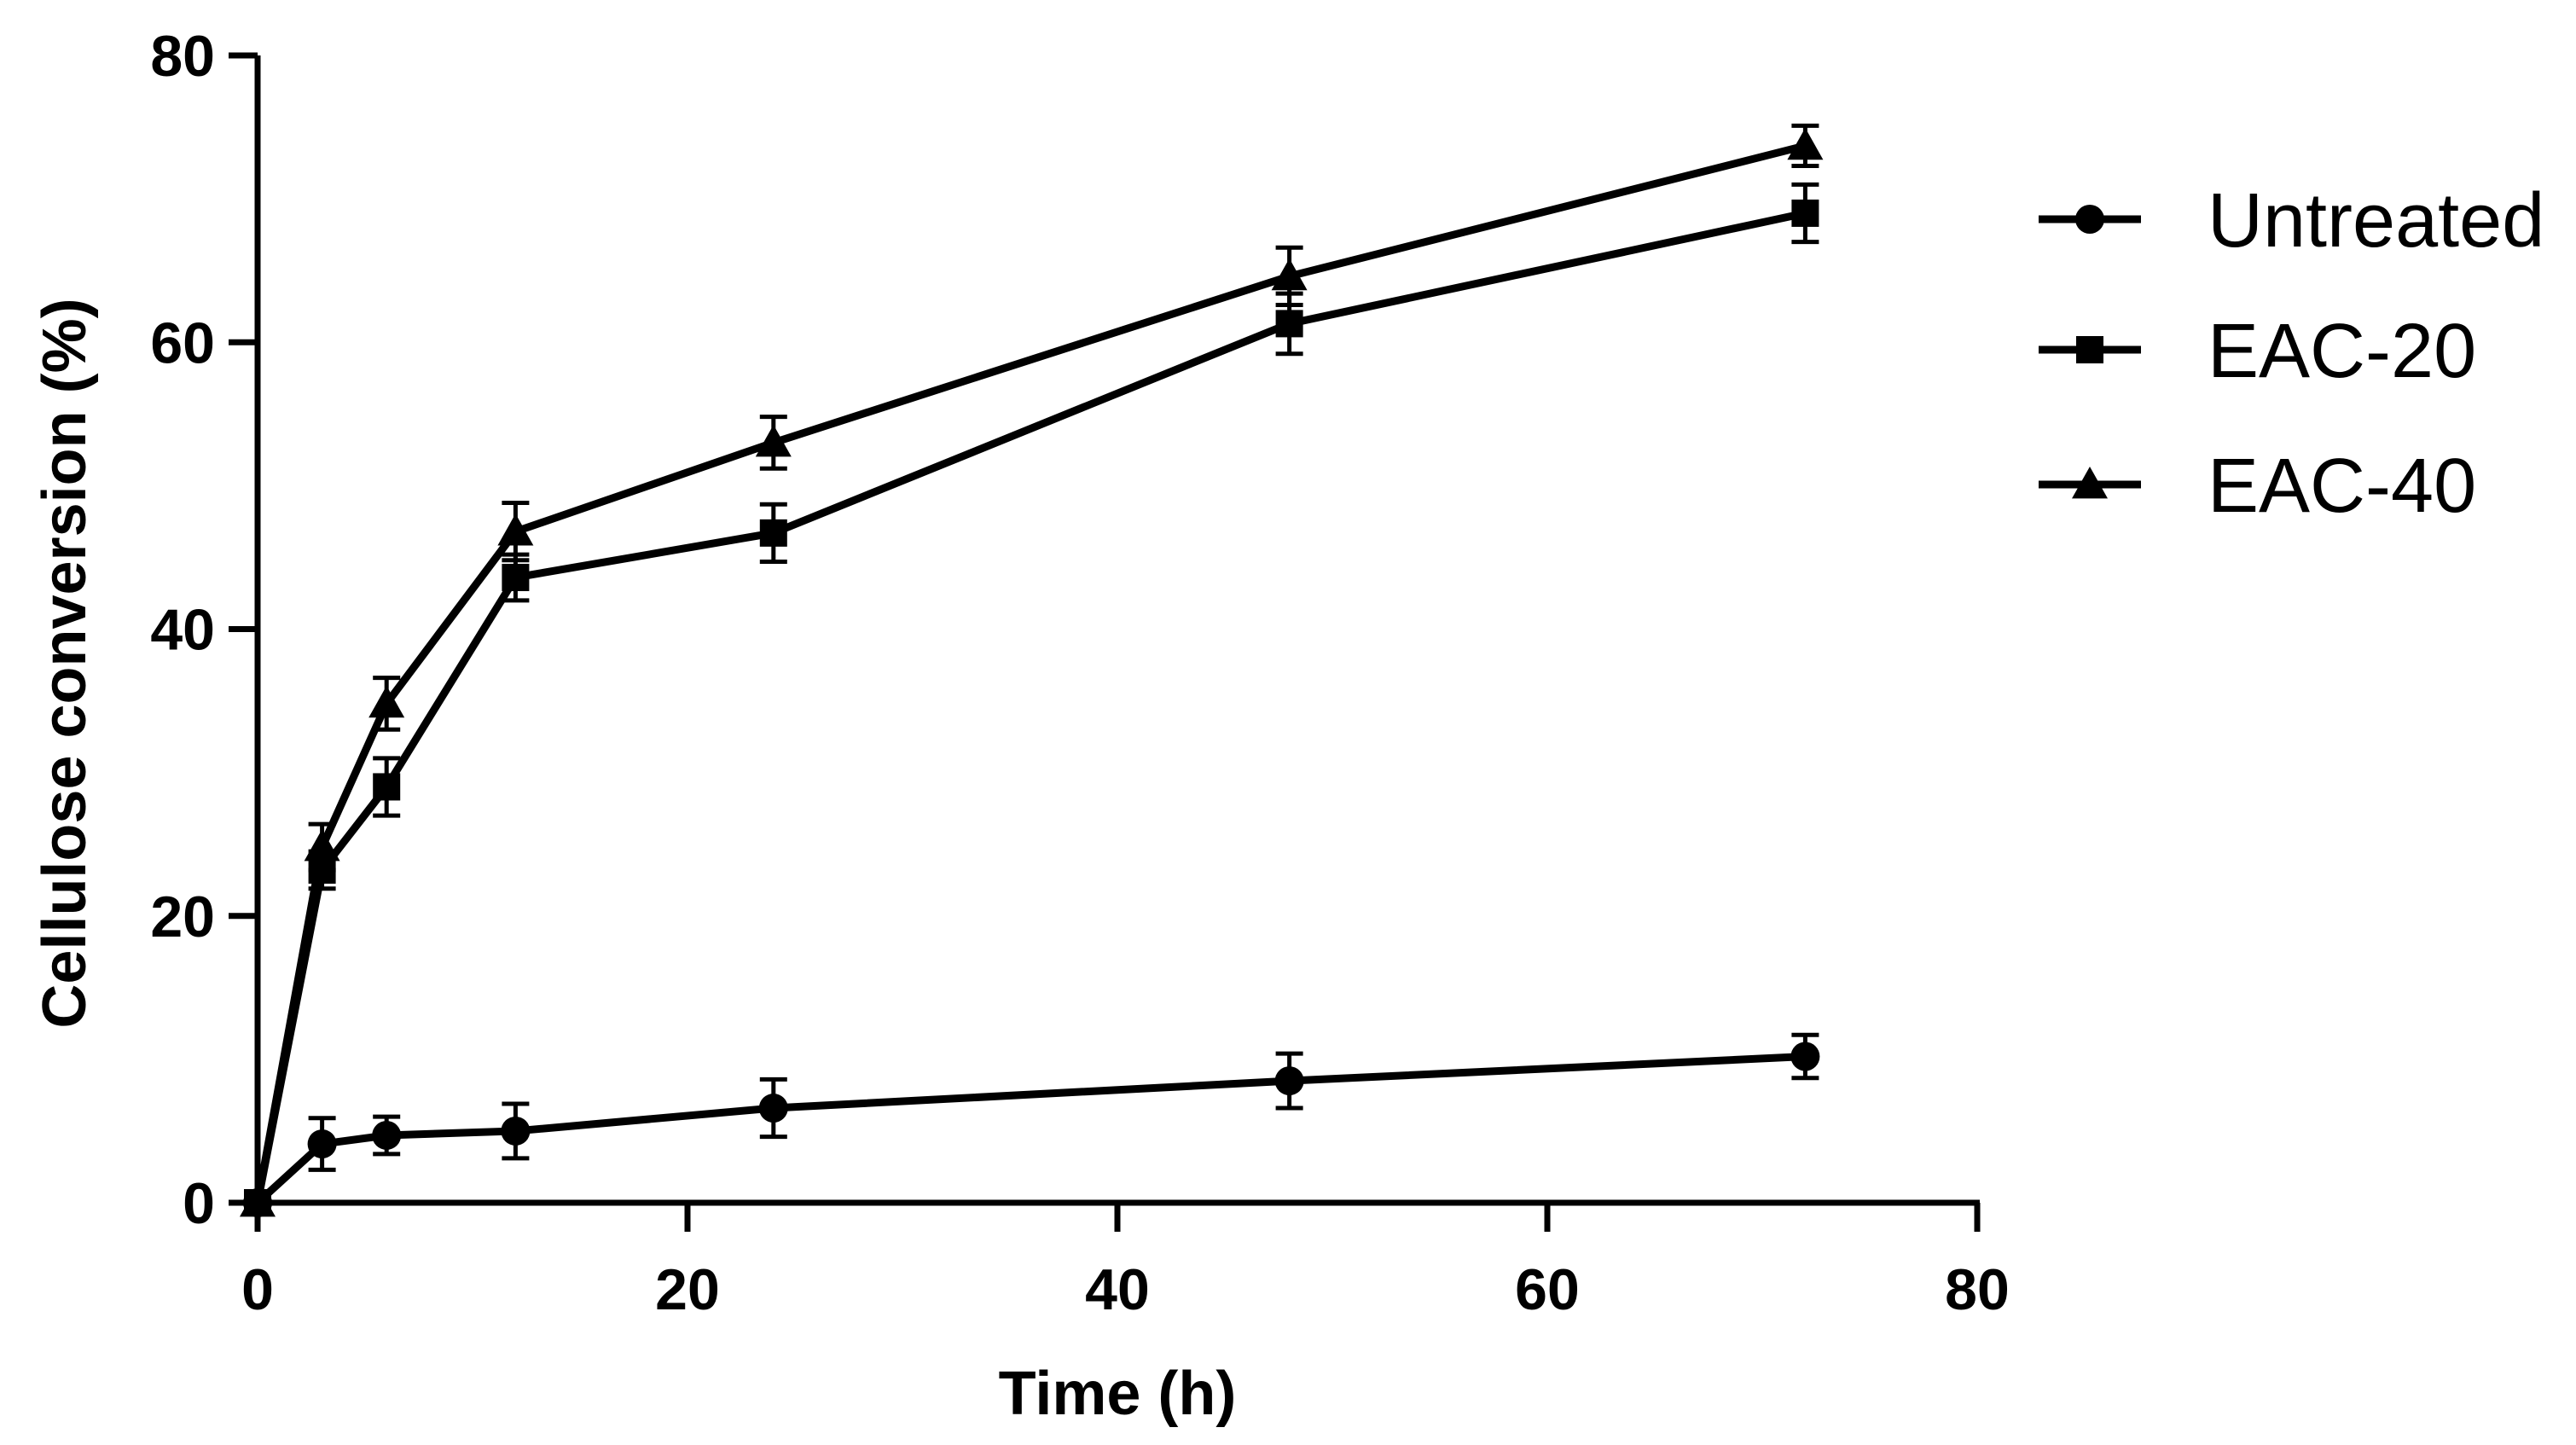 Image resolution: width=2576 pixels, height=1445 pixels. I want to click on legend-item-eac-40: EAC-40, so click(2257, 486).